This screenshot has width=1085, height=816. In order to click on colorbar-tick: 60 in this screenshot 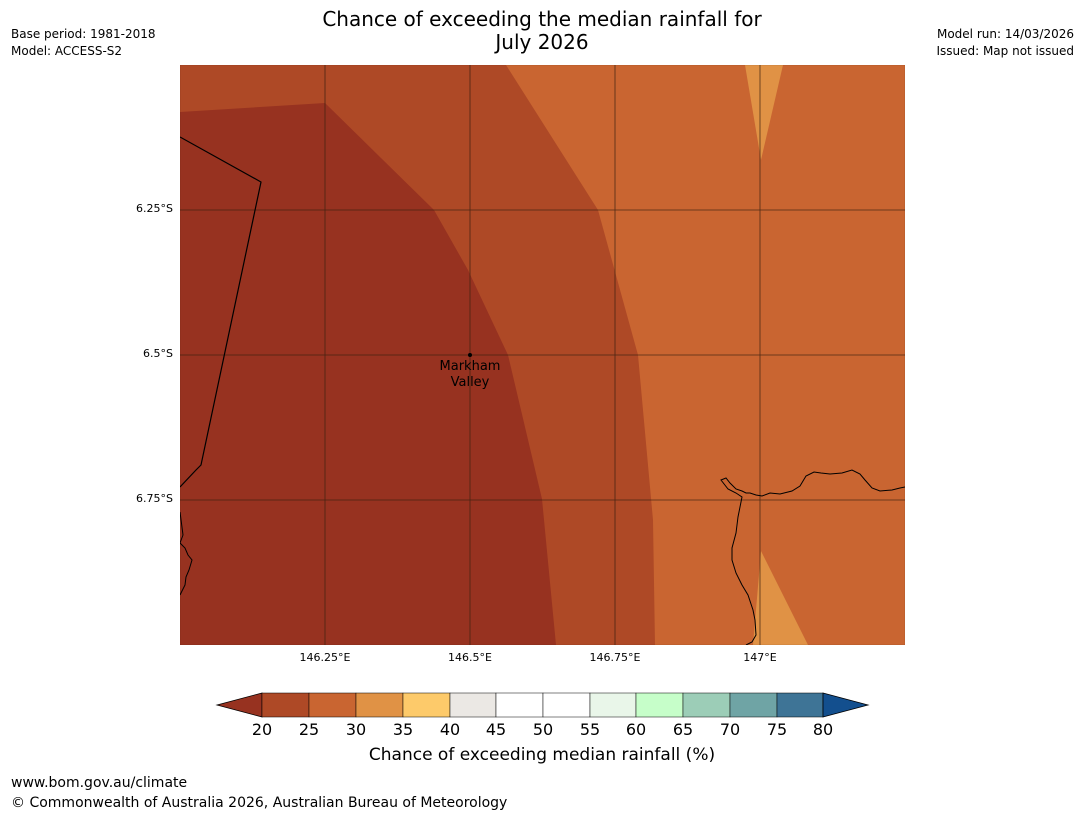, I will do `click(636, 729)`.